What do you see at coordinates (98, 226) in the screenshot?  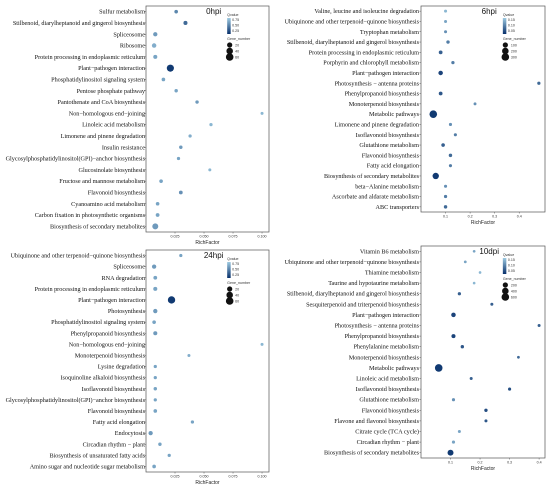 I see `term-label: Biosynthesis of secondary metabolites` at bounding box center [98, 226].